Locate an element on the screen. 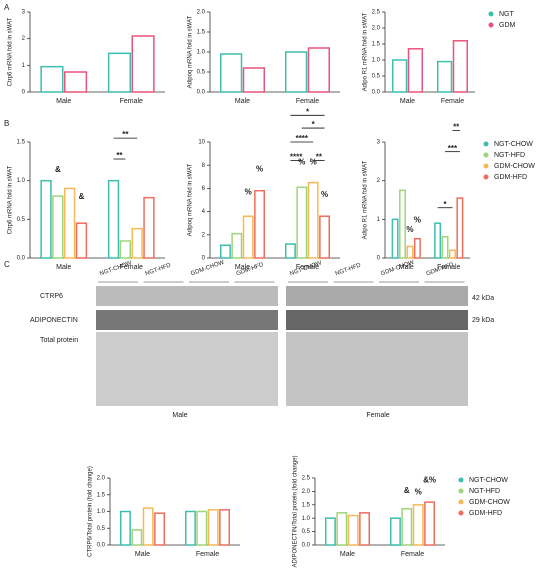  y-axis-label: ADIPONECTIN/Total protein (fold change) is located at coordinates (296, 511).